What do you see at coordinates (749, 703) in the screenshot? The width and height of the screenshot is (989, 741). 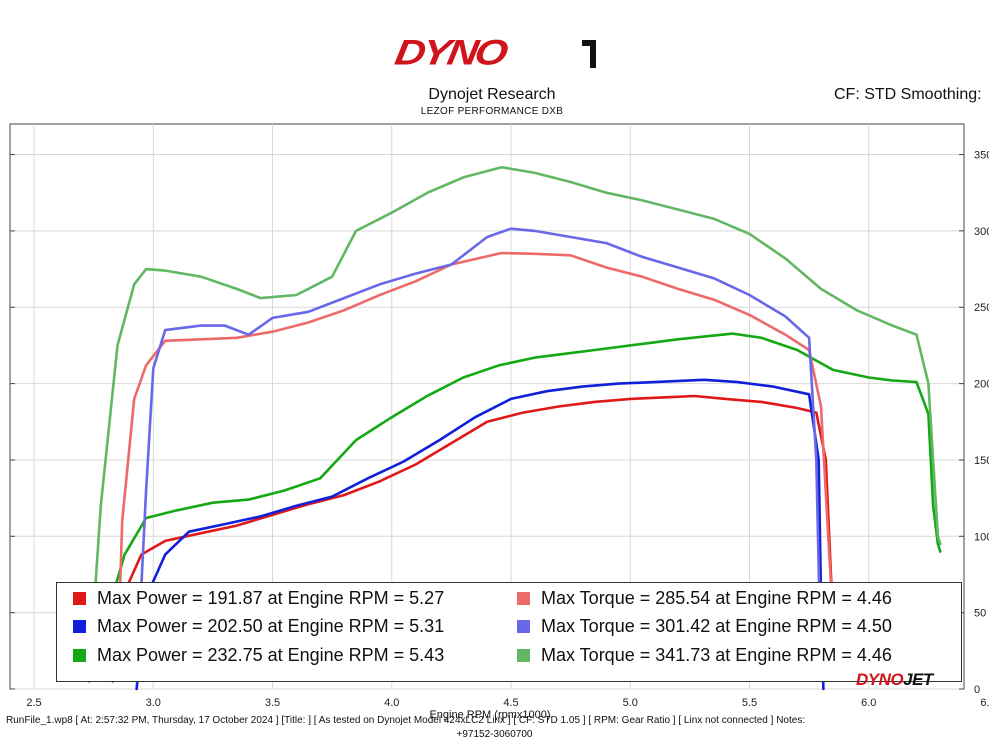 I see `x-tick-label: 5.5` at bounding box center [749, 703].